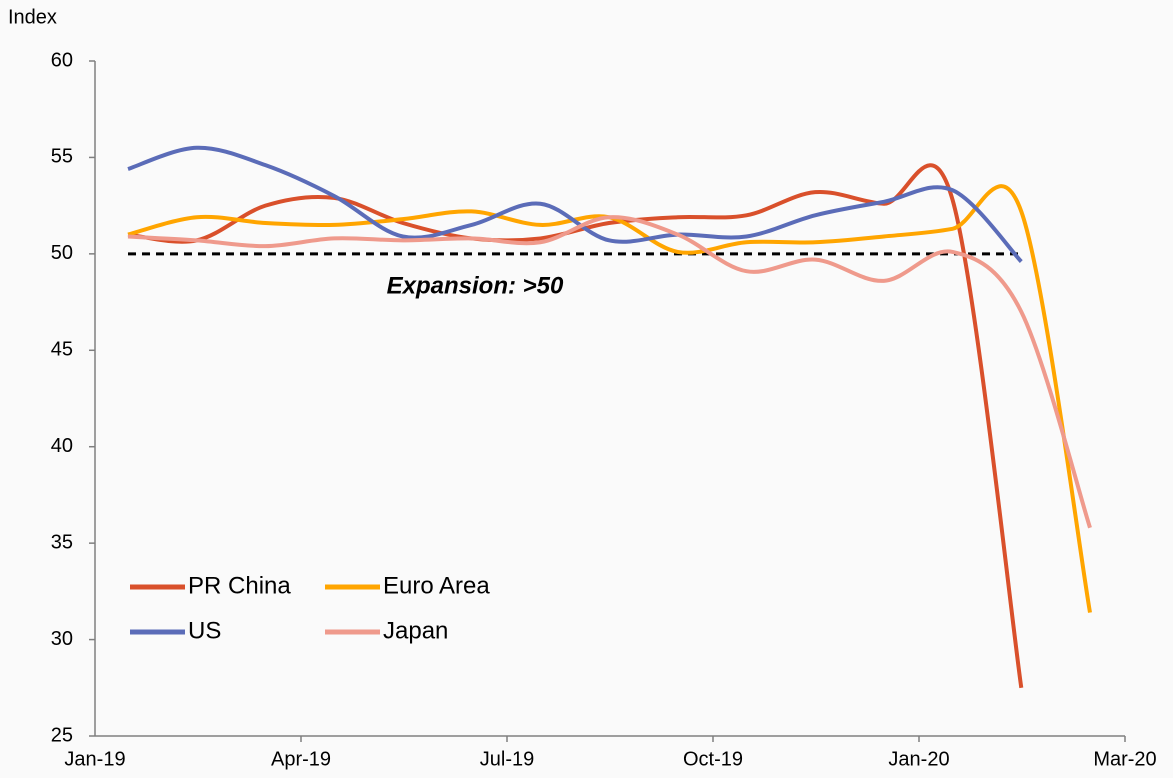 This screenshot has height=778, width=1173. Describe the element at coordinates (62, 253) in the screenshot. I see `y-tick-label: 50` at that location.